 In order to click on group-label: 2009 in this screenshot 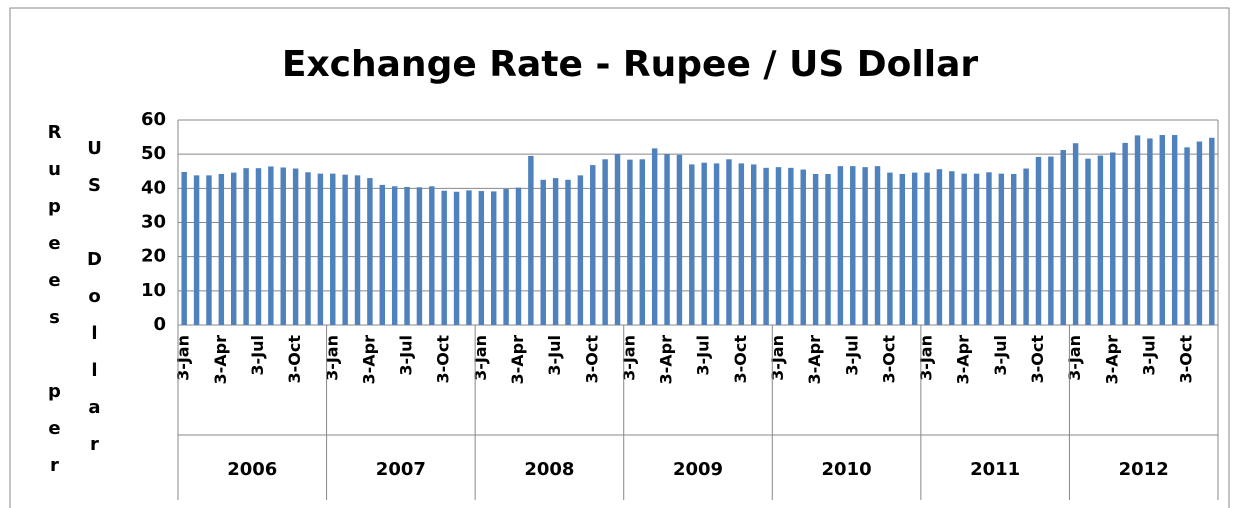, I will do `click(698, 469)`.